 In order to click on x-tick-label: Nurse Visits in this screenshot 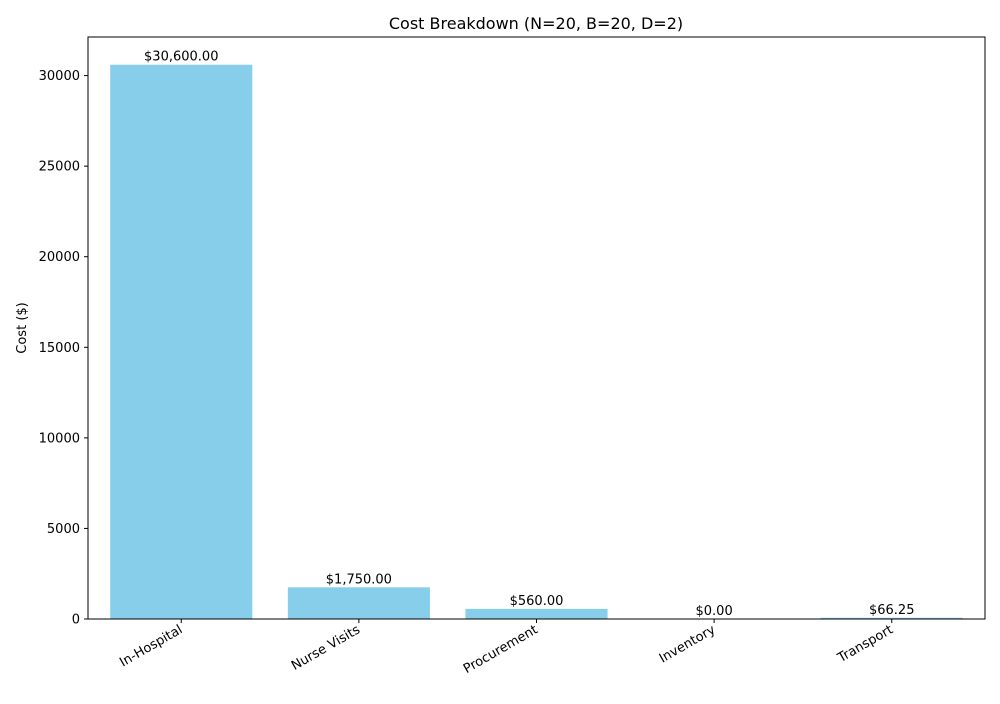, I will do `click(326, 647)`.